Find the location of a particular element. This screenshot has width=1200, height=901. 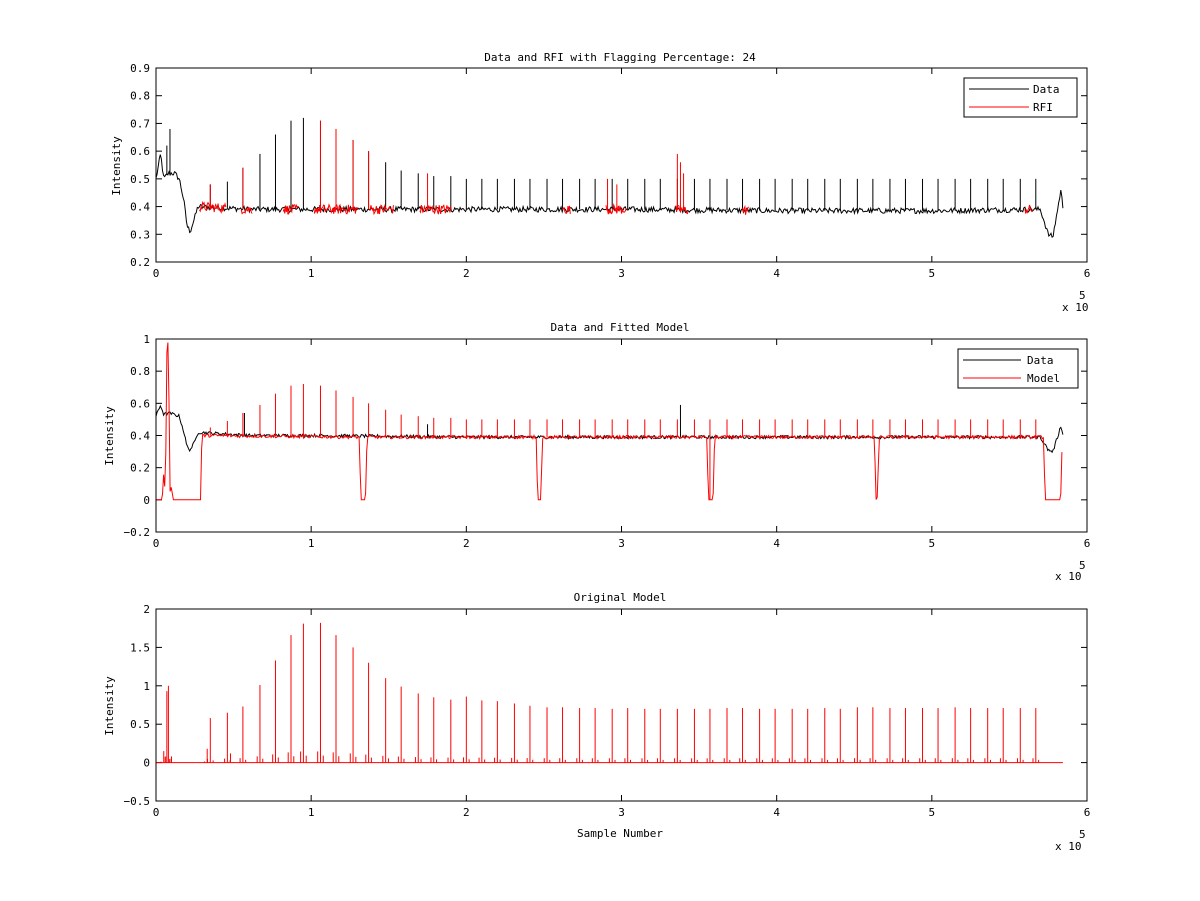

panel-1-multiplier-base: x 10 is located at coordinates (1075, 307).